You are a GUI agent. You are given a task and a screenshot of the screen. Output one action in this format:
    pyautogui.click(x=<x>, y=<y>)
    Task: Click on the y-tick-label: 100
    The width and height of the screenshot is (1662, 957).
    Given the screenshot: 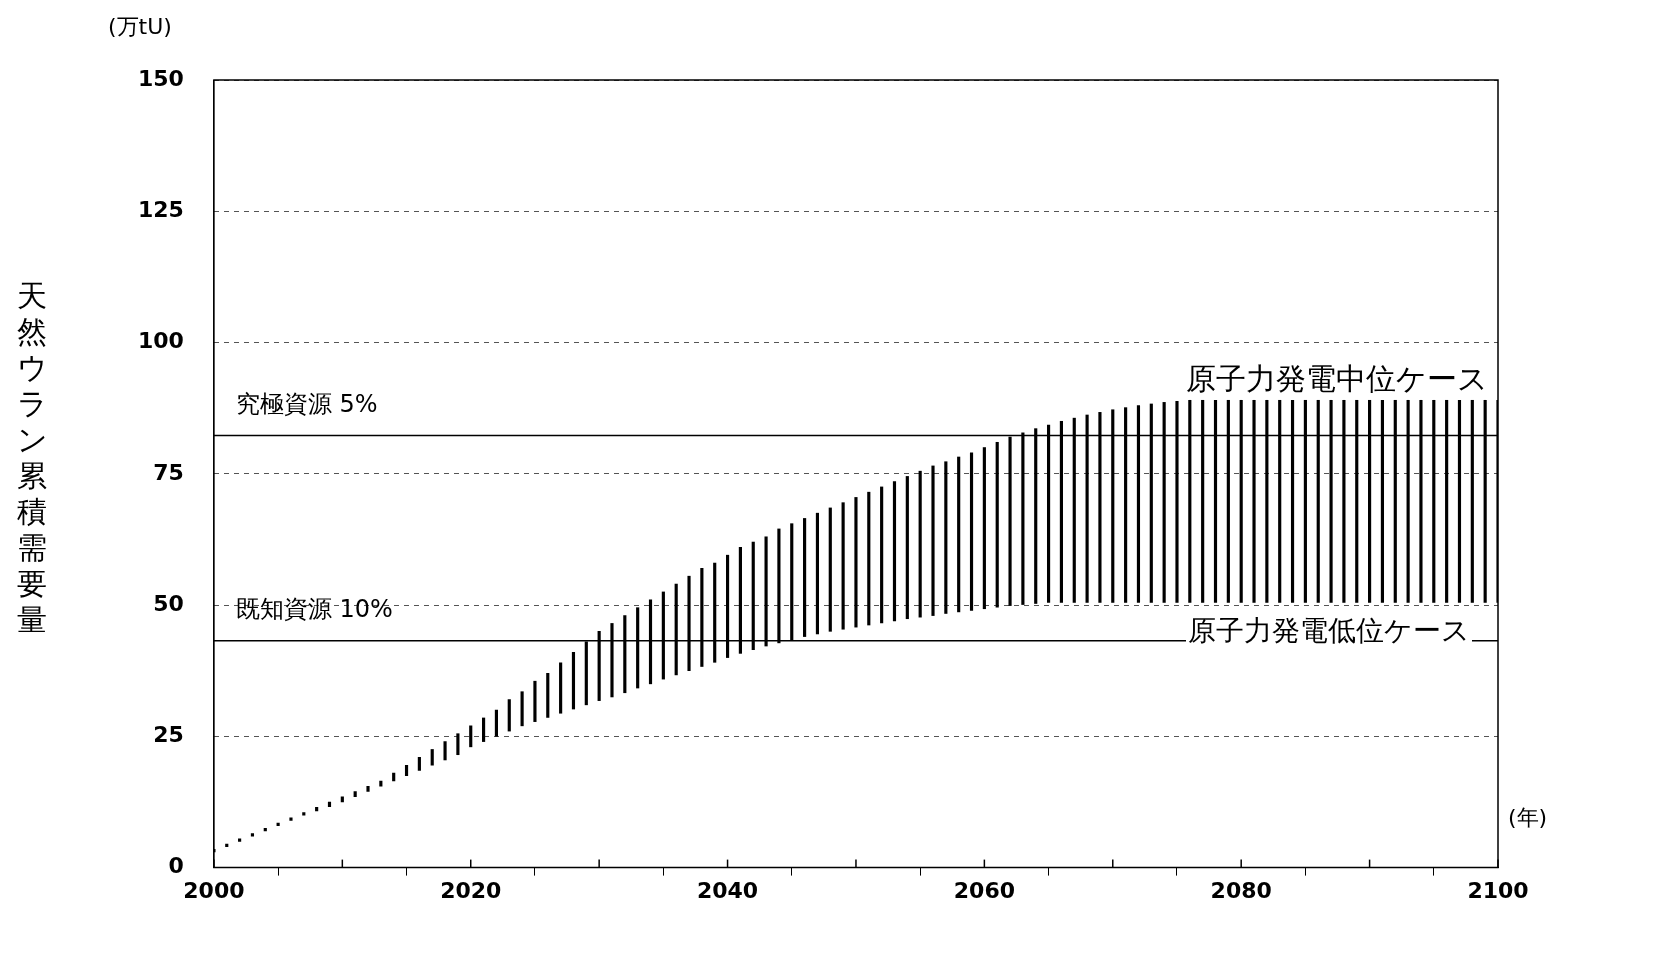 What is the action you would take?
    pyautogui.click(x=160, y=341)
    